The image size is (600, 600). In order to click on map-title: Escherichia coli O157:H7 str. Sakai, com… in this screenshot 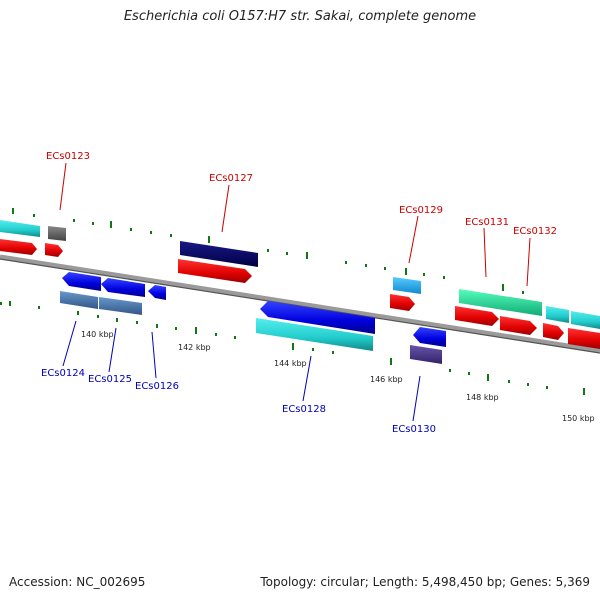, I will do `click(300, 16)`.